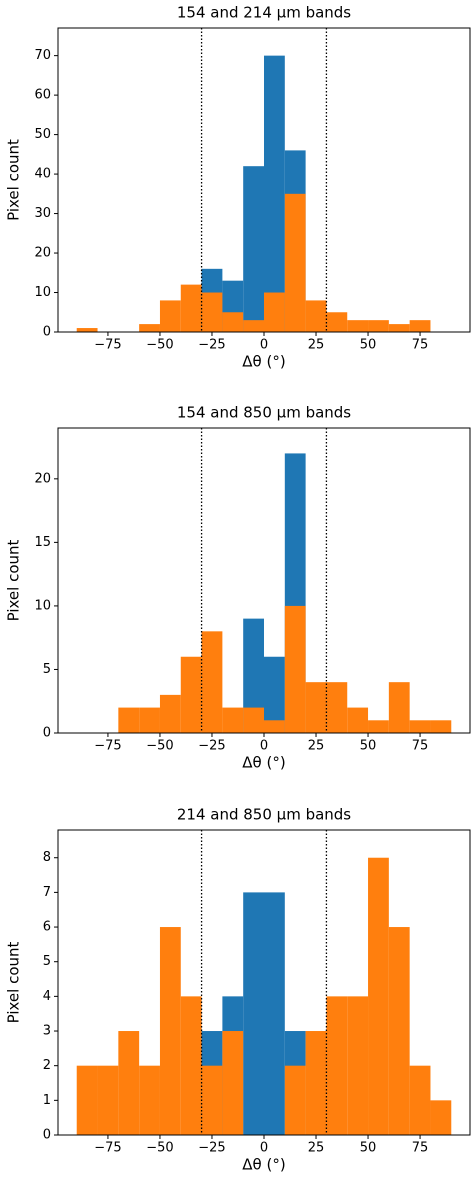  Describe the element at coordinates (264, 815) in the screenshot. I see `chart-title: 214 and 850 μm bands` at that location.